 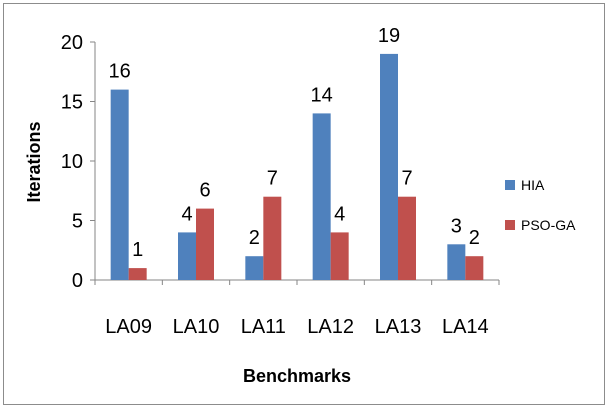 I want to click on y-axis-title: Iterations, so click(x=34, y=161).